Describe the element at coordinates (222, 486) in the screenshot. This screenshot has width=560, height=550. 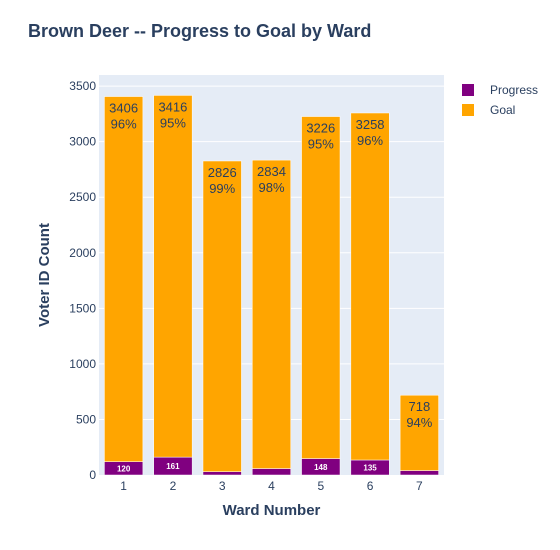
I see `x-tick-label: 3` at that location.